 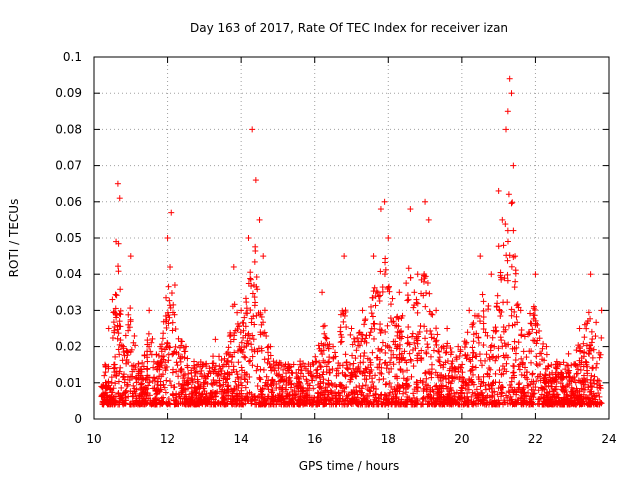 I want to click on x-tick-label: 10, so click(x=93, y=439).